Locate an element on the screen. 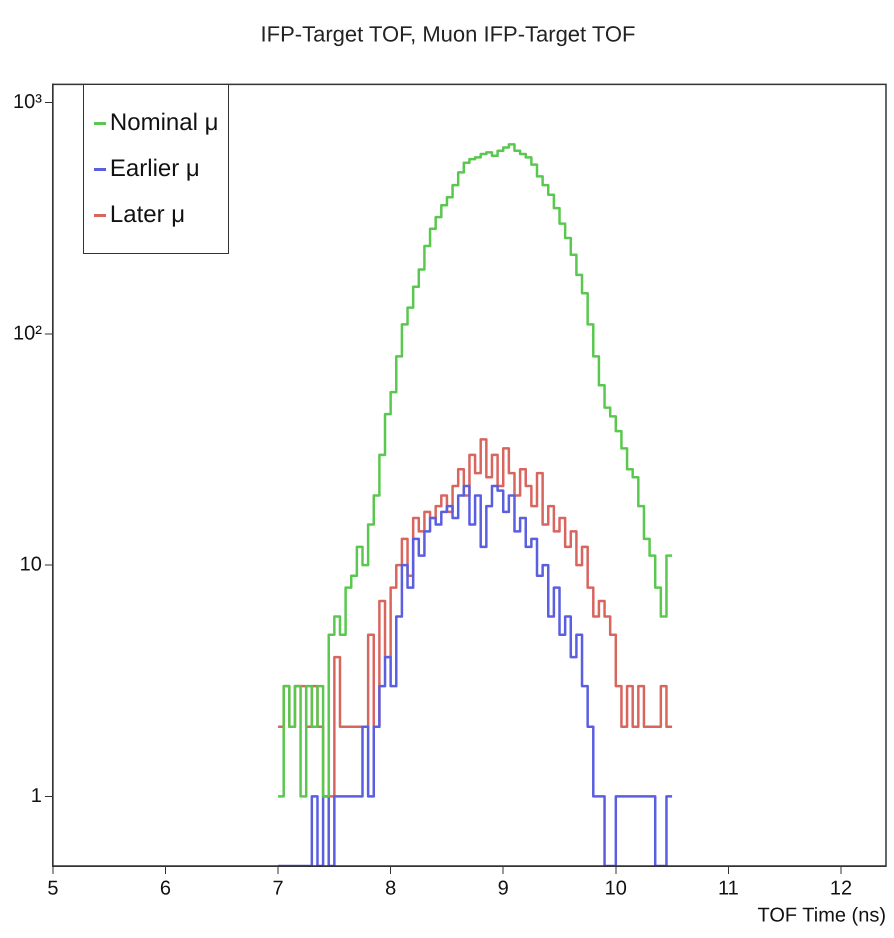  y-tick-label: 10 is located at coordinates (31, 565).